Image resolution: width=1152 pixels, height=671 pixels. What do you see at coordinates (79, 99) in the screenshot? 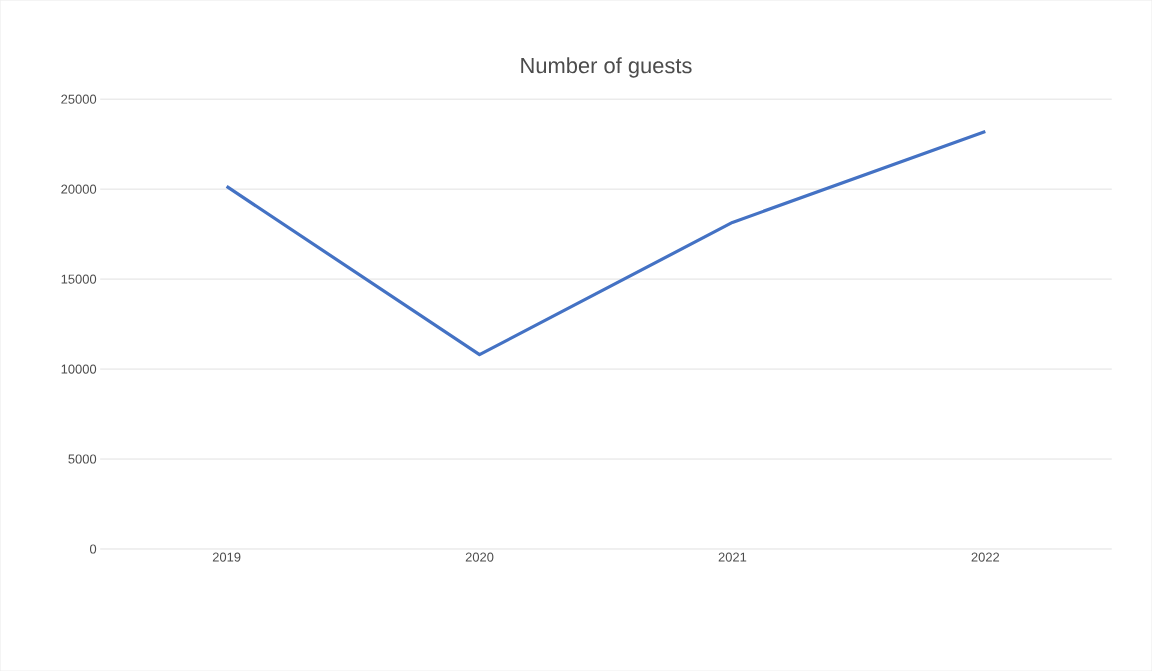
I see `y-tick-label: 25000` at bounding box center [79, 99].